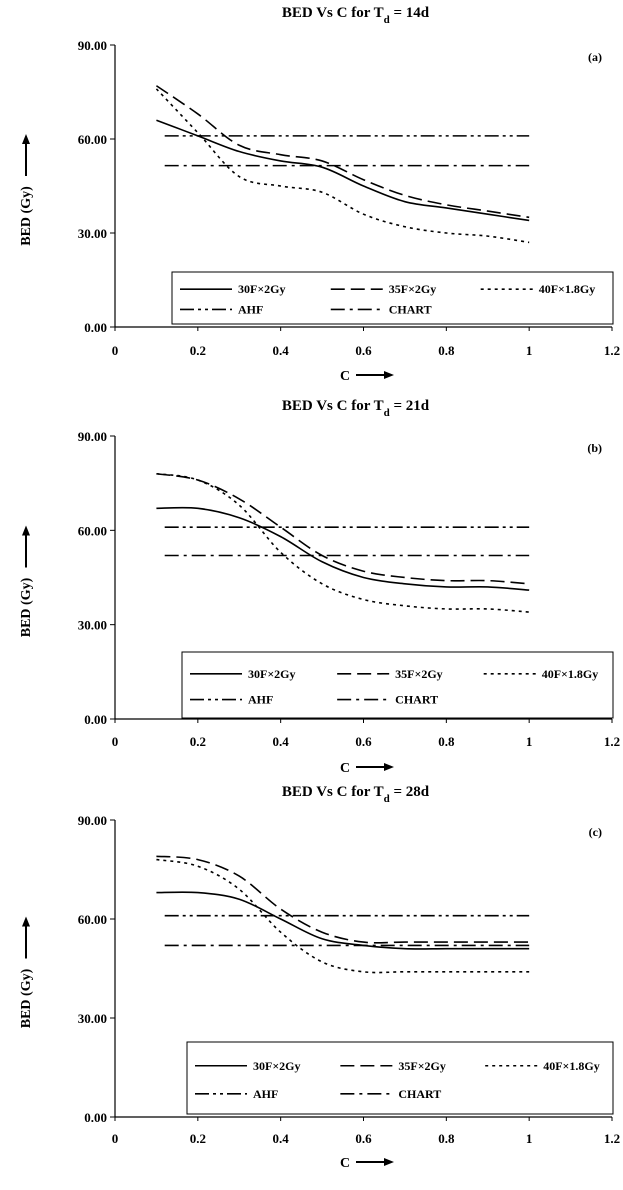  Describe the element at coordinates (595, 57) in the screenshot. I see `panel-label: (a)` at that location.